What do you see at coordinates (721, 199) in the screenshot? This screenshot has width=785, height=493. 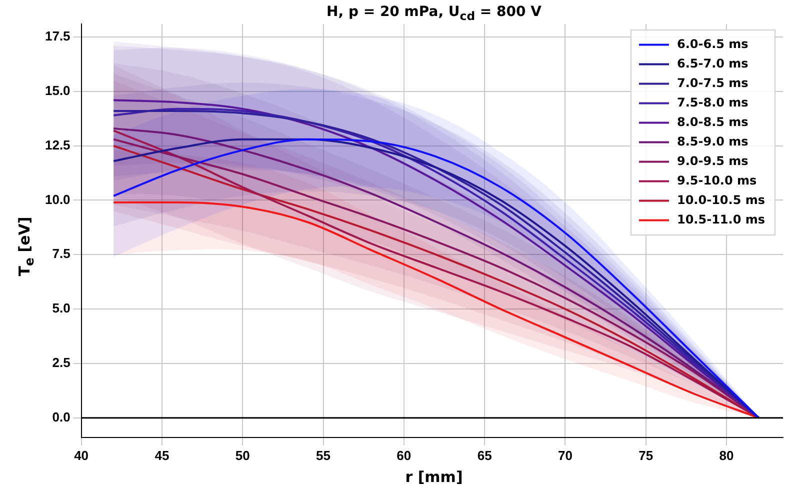 I see `legend-label: 10.0-10.5 ms` at bounding box center [721, 199].